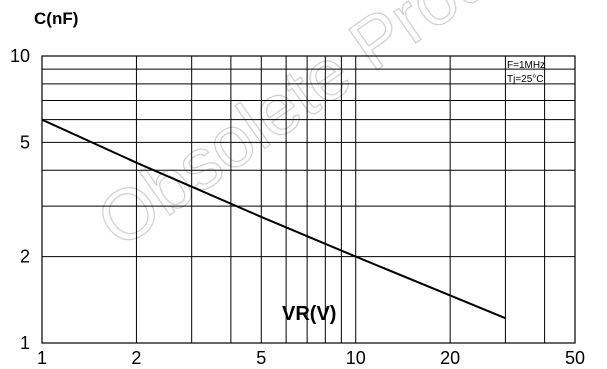 This screenshot has height=369, width=607. What do you see at coordinates (136, 358) in the screenshot?
I see `x-tick-label: 2` at bounding box center [136, 358].